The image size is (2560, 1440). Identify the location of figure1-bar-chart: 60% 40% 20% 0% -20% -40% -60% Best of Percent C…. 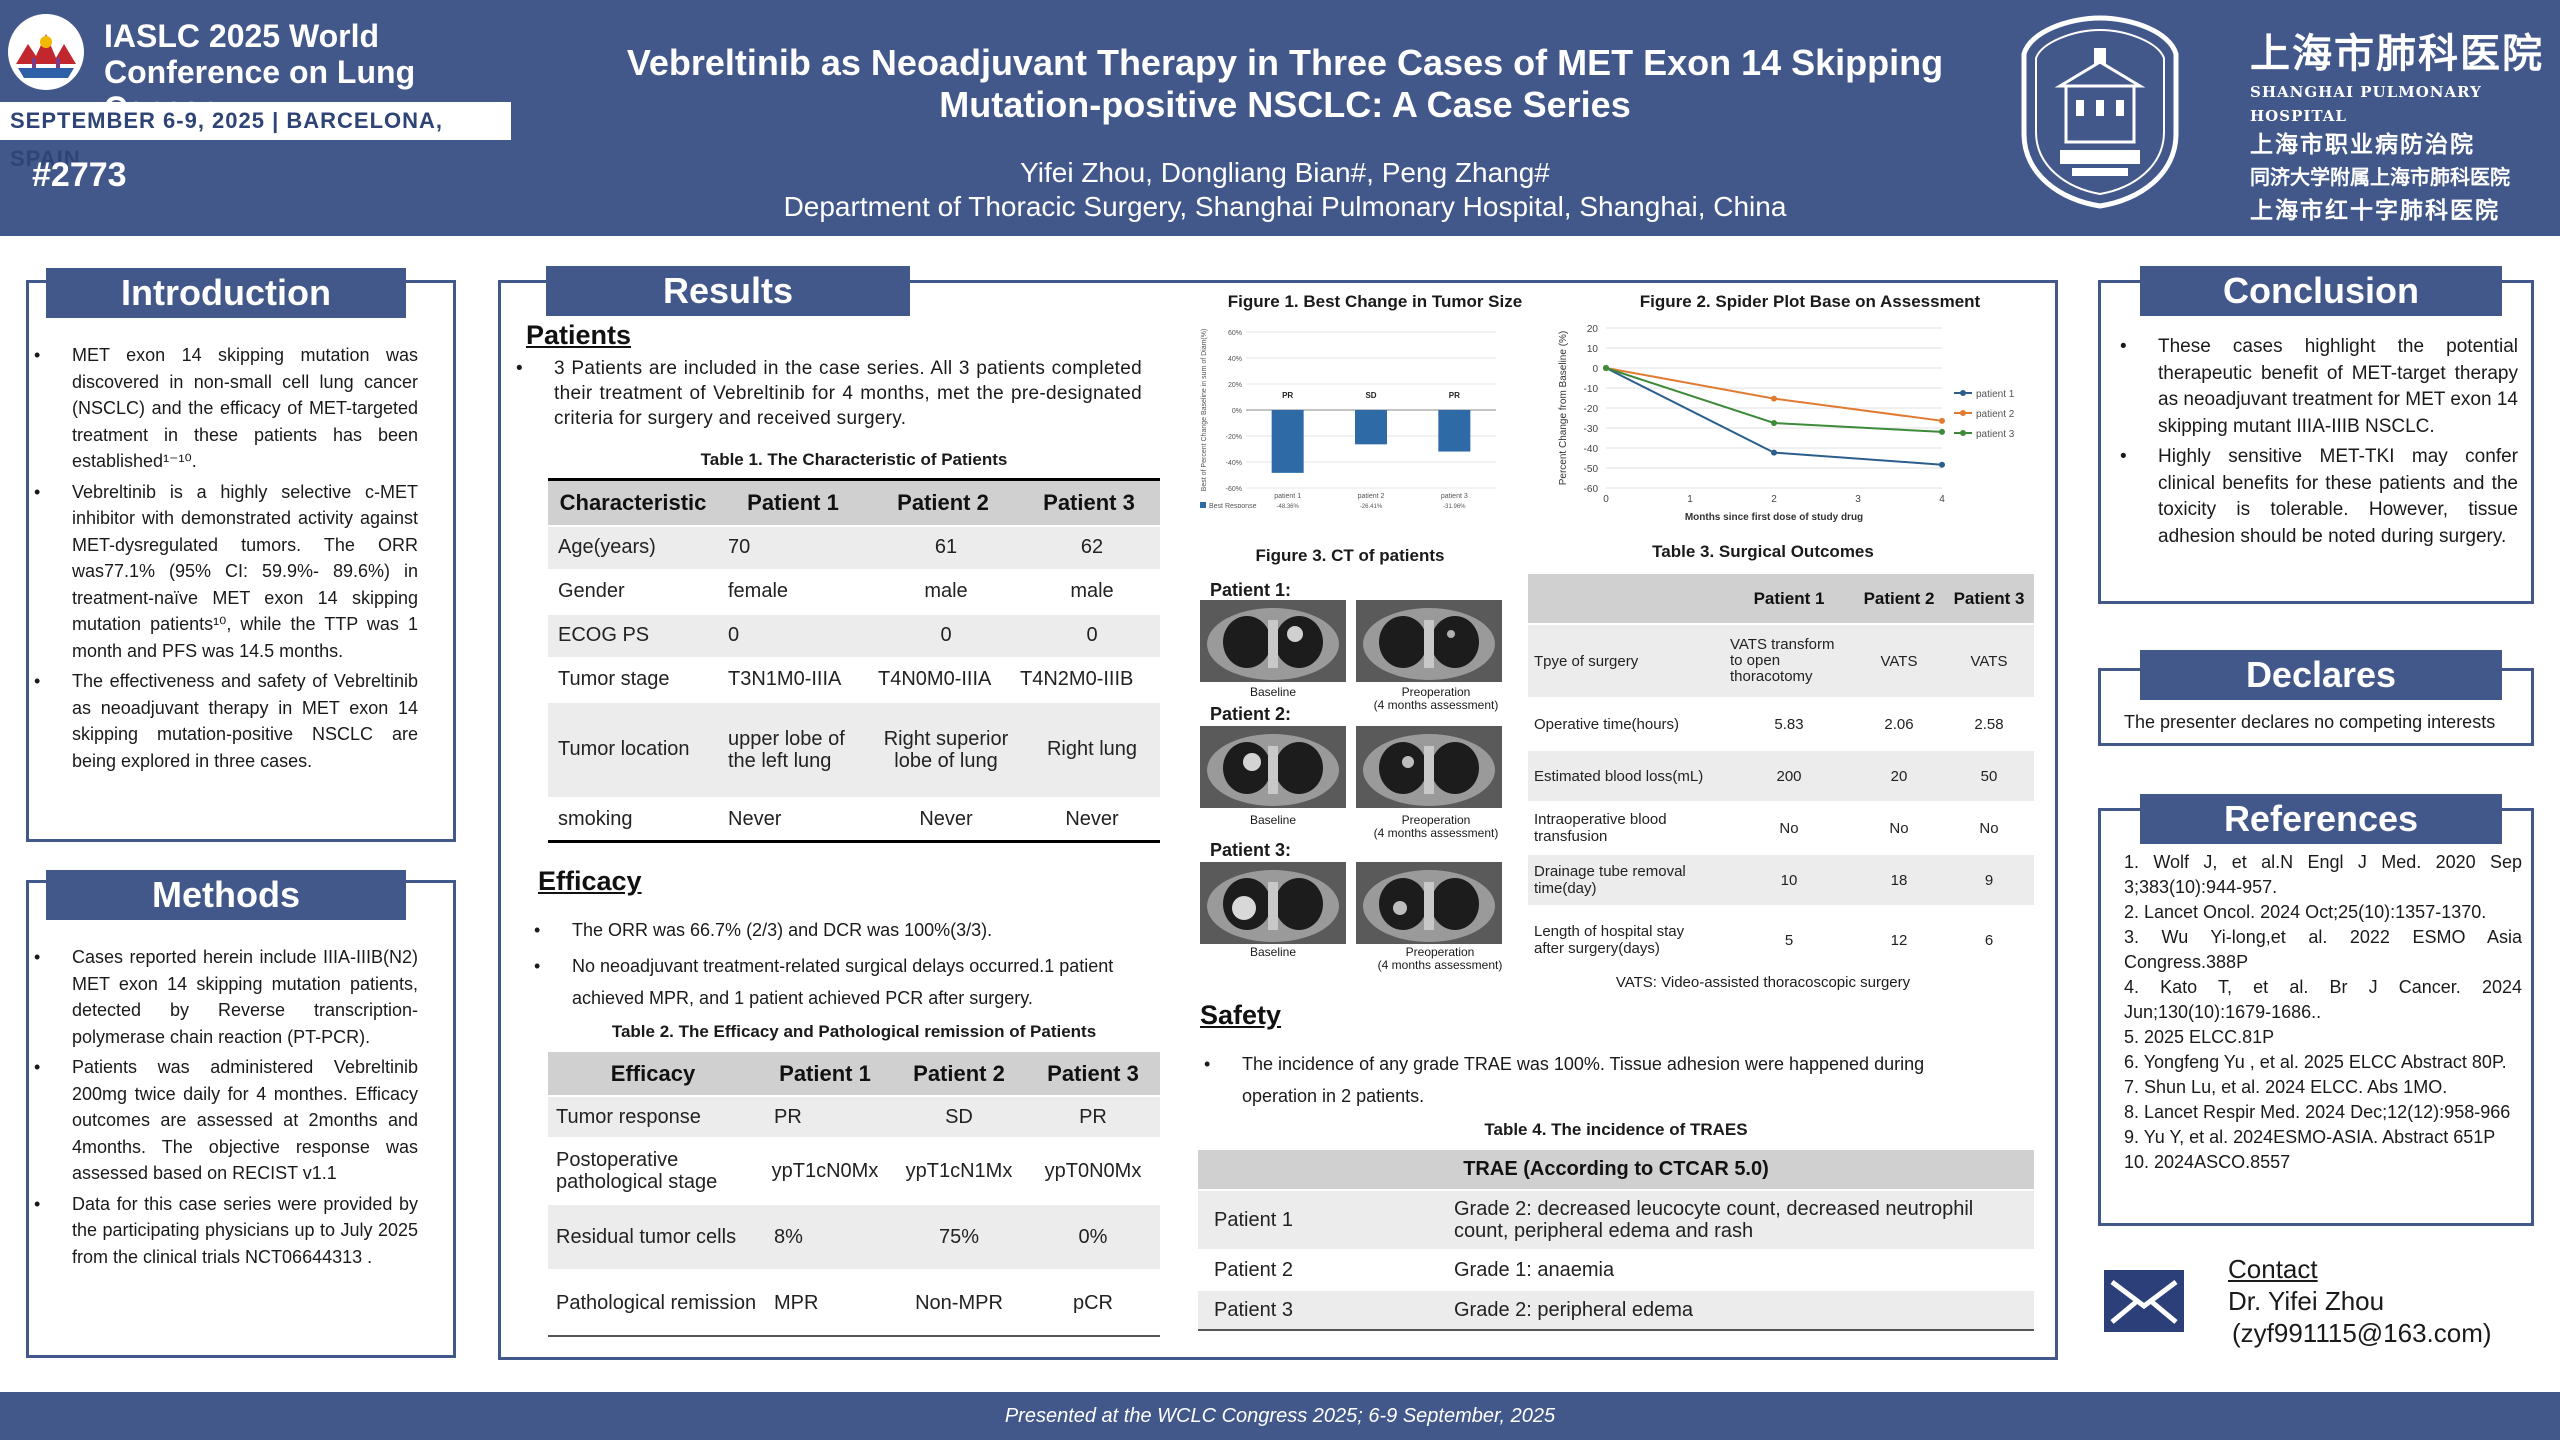
(1348, 418).